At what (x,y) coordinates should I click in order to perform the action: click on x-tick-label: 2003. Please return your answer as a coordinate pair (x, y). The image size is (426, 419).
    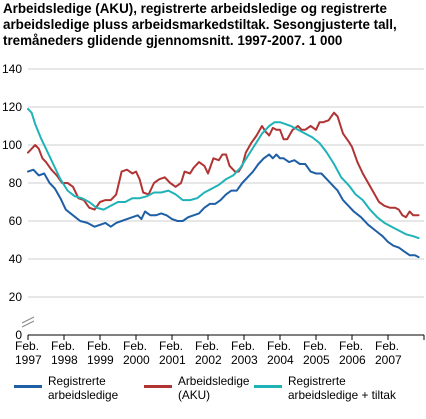
    Looking at the image, I should click on (244, 360).